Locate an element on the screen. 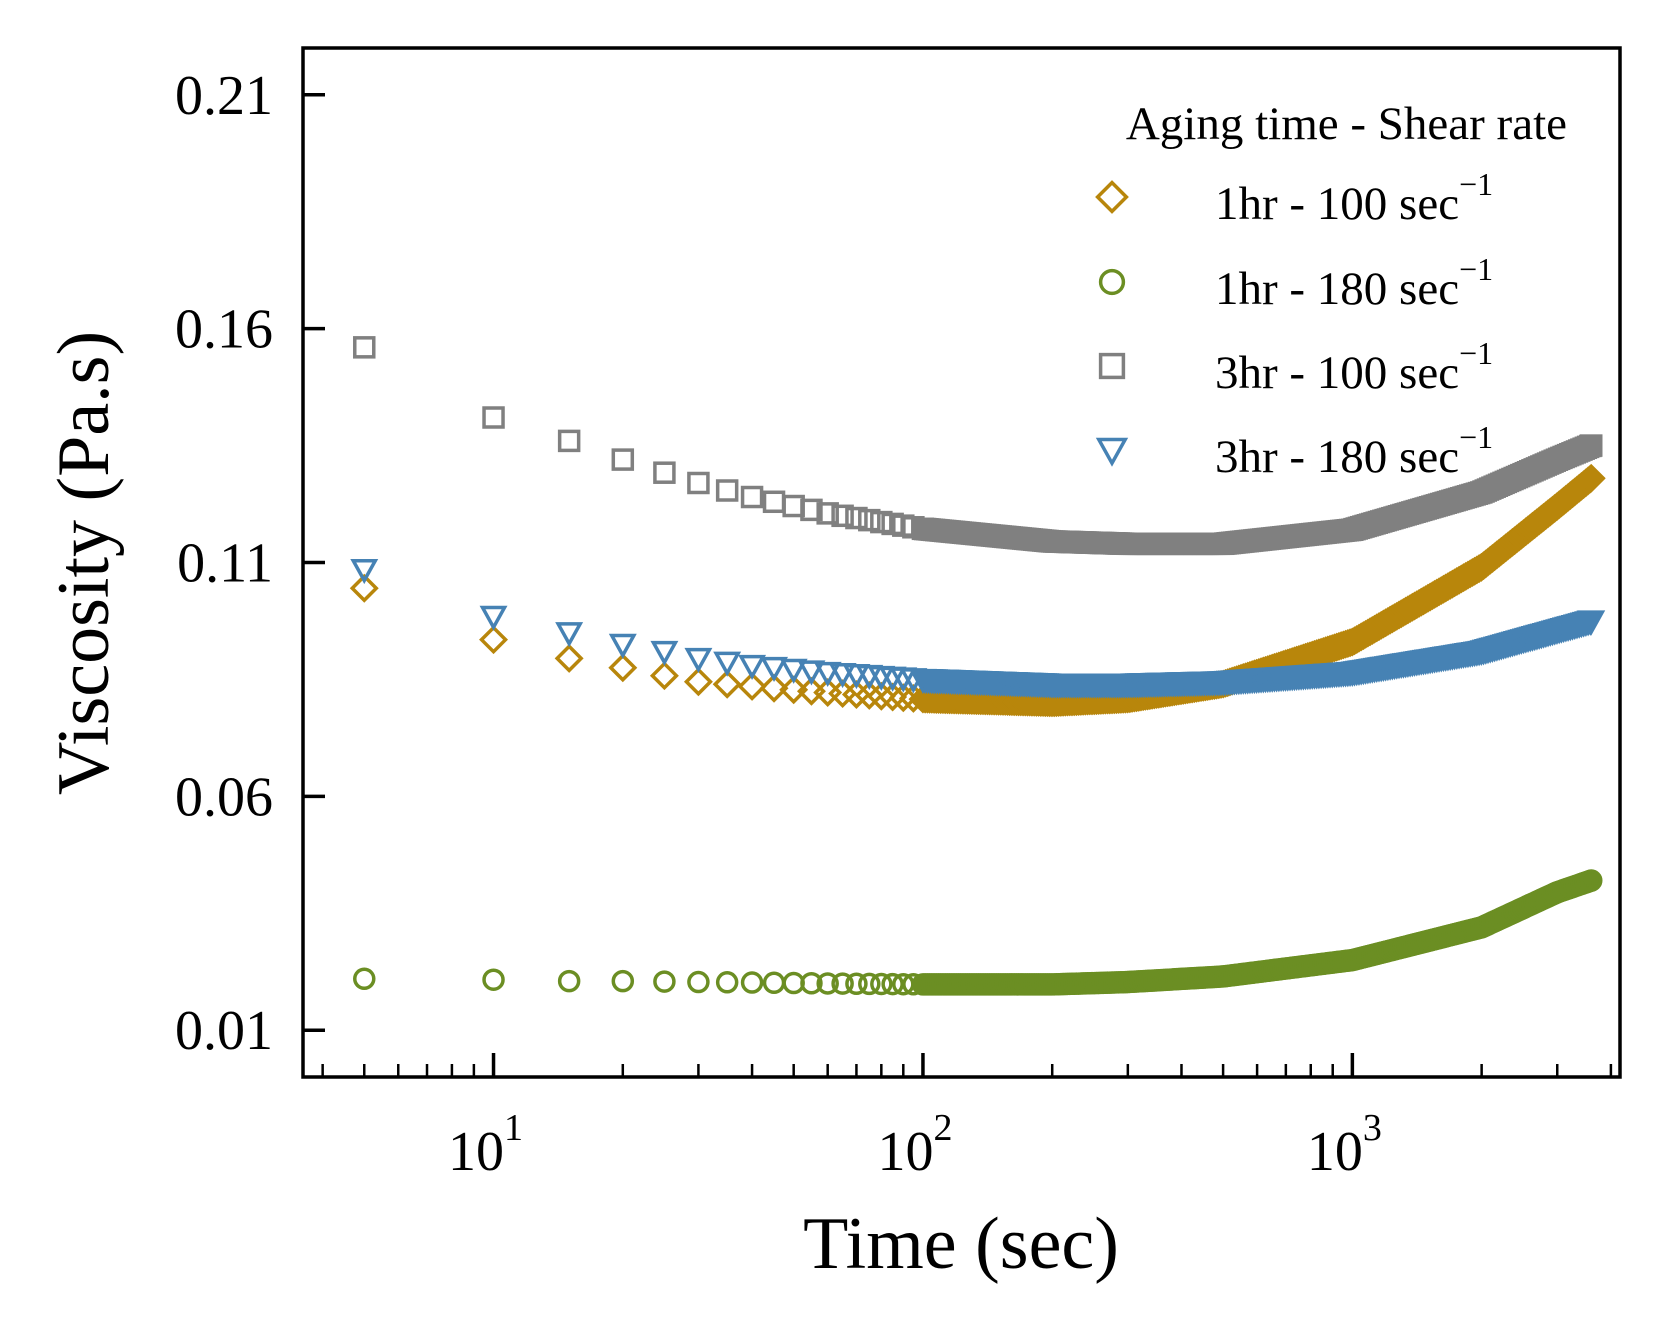  legend-label: 3hr - 180 sec−1 is located at coordinates (1354, 451).